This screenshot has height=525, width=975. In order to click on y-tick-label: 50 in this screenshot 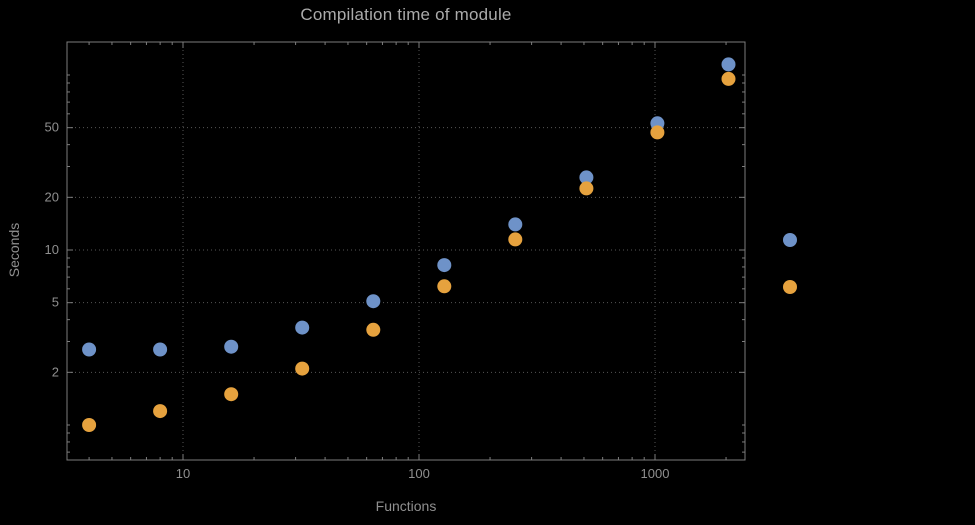, I will do `click(52, 127)`.